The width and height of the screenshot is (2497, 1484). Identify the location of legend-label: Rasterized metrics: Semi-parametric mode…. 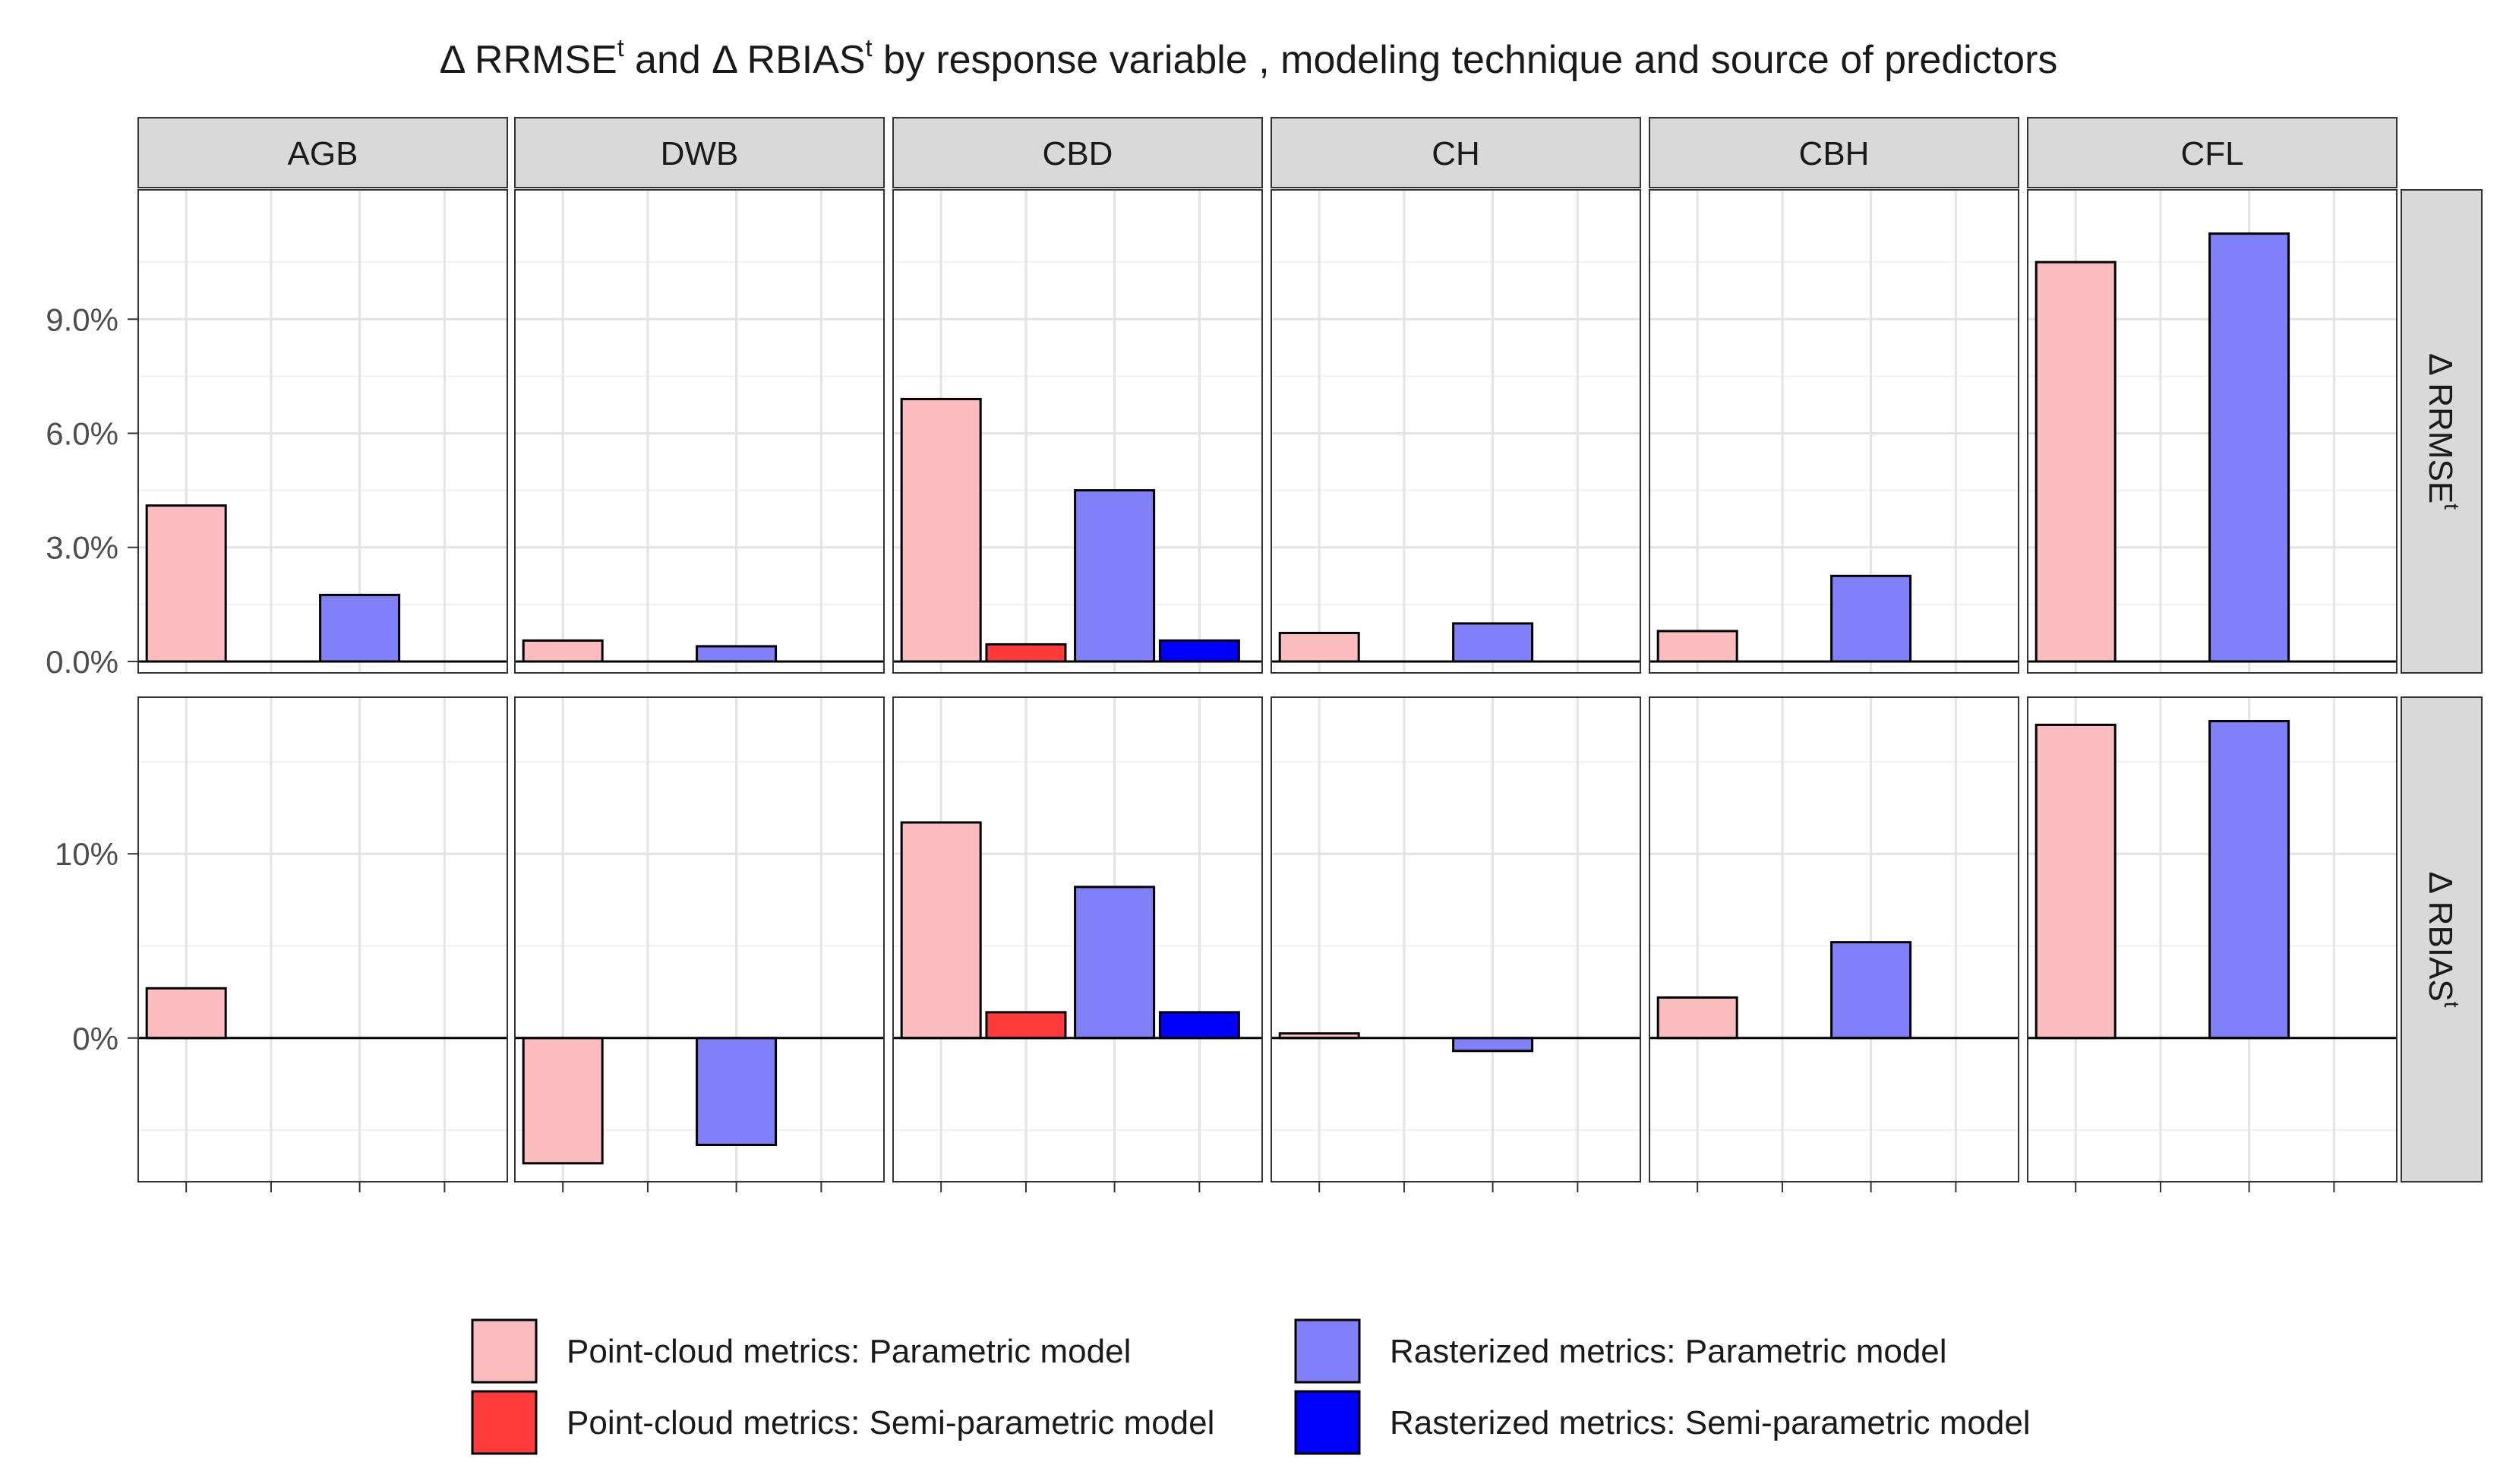
(1710, 1422).